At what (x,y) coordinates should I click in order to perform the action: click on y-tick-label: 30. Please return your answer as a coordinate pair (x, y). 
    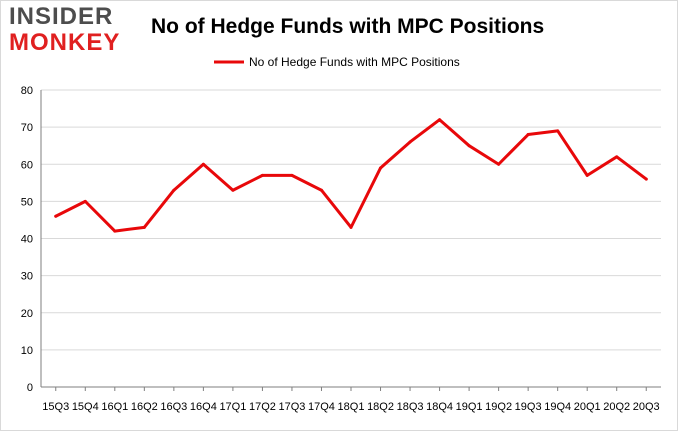
    Looking at the image, I should click on (27, 277).